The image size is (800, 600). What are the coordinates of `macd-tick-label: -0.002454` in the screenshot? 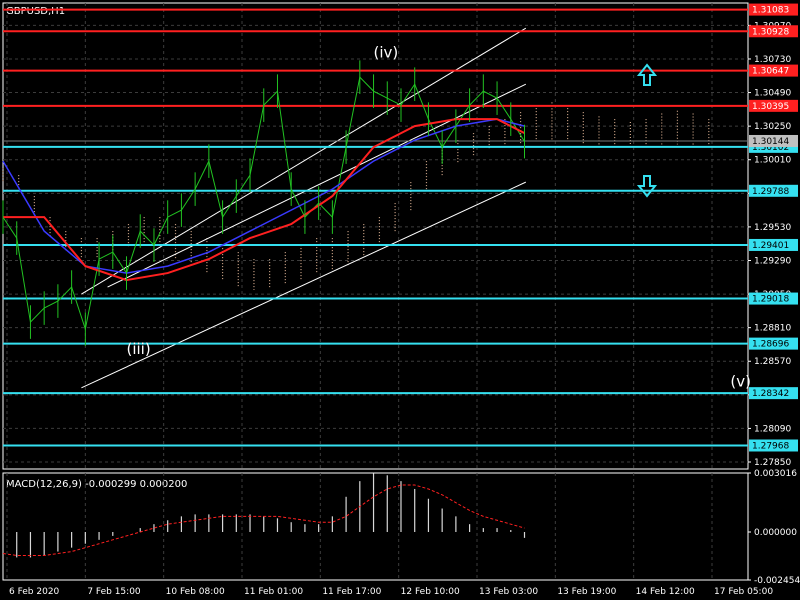 It's located at (777, 581).